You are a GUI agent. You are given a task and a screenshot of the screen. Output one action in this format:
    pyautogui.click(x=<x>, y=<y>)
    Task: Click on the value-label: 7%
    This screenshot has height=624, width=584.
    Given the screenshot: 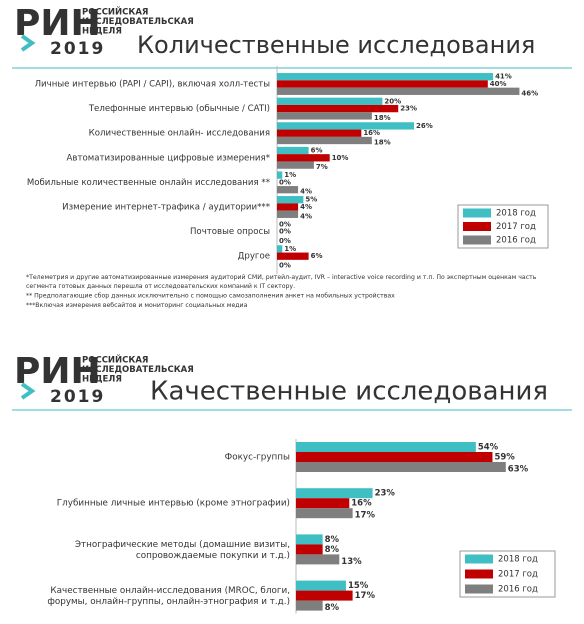 What is the action you would take?
    pyautogui.click(x=322, y=167)
    